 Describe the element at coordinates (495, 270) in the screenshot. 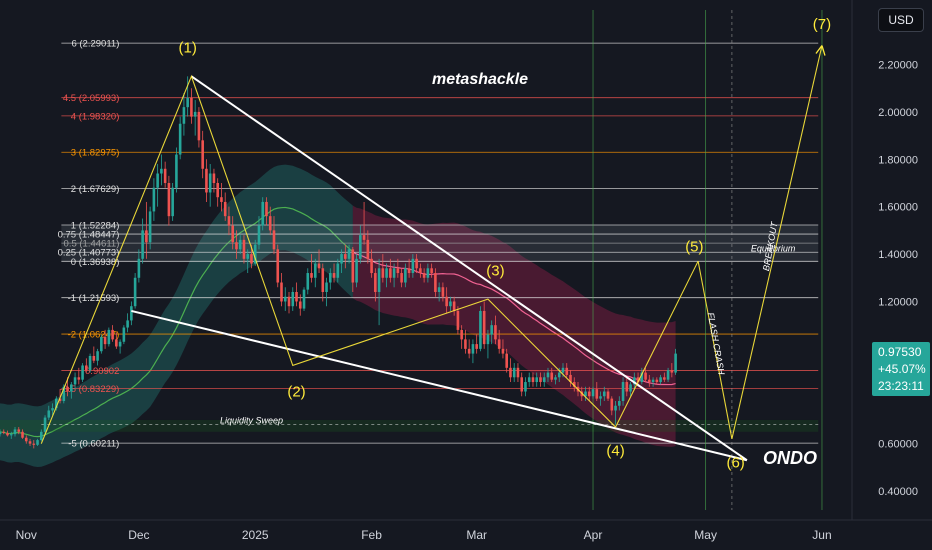

I see `wave-label: (3)` at that location.